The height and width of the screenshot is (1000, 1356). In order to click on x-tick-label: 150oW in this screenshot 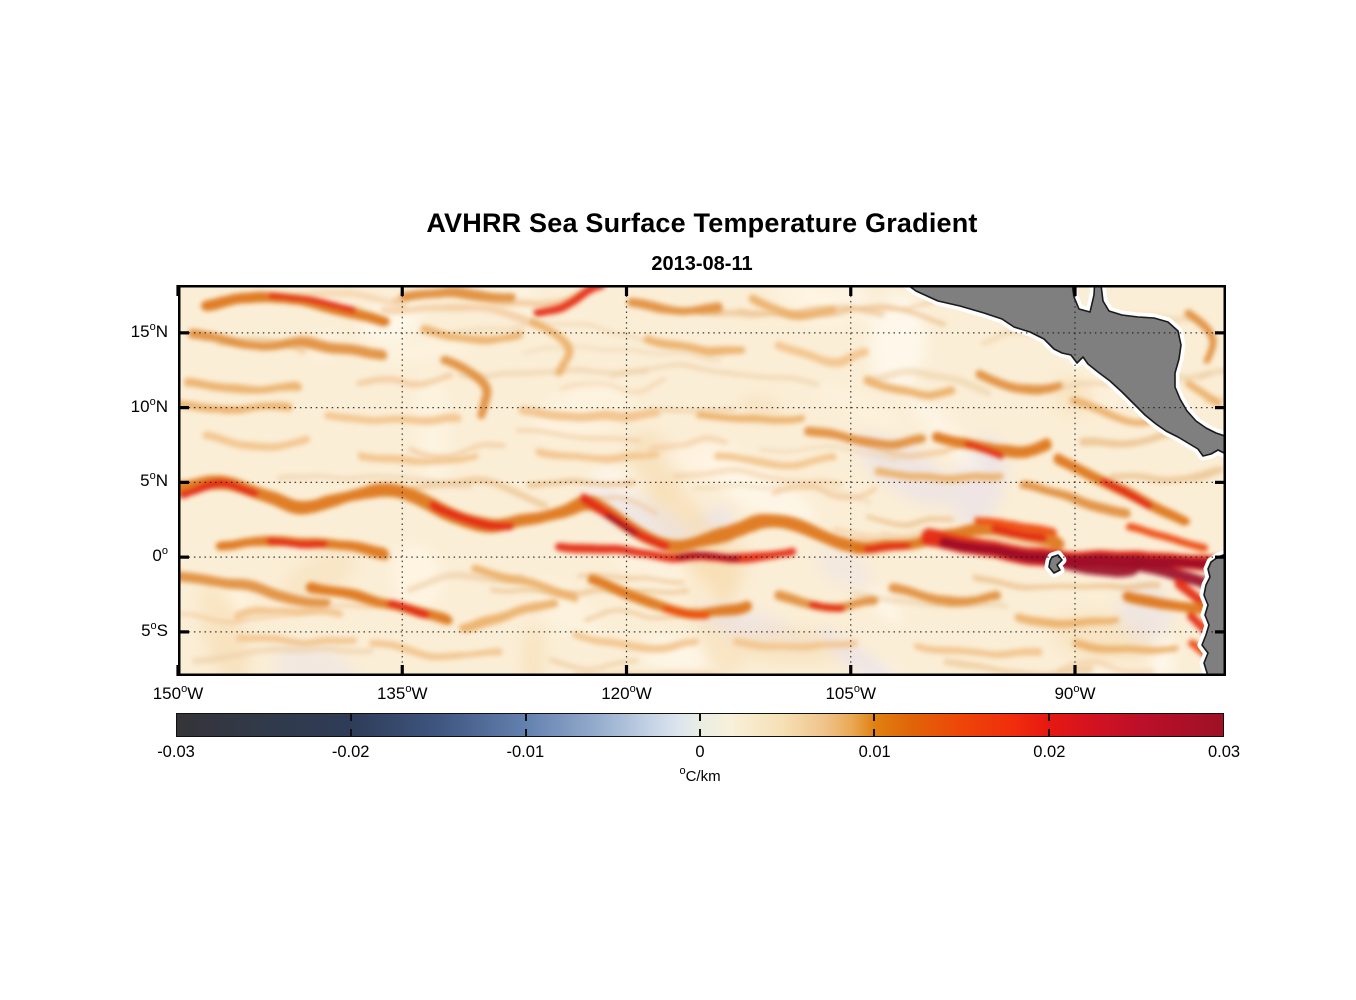, I will do `click(178, 693)`.